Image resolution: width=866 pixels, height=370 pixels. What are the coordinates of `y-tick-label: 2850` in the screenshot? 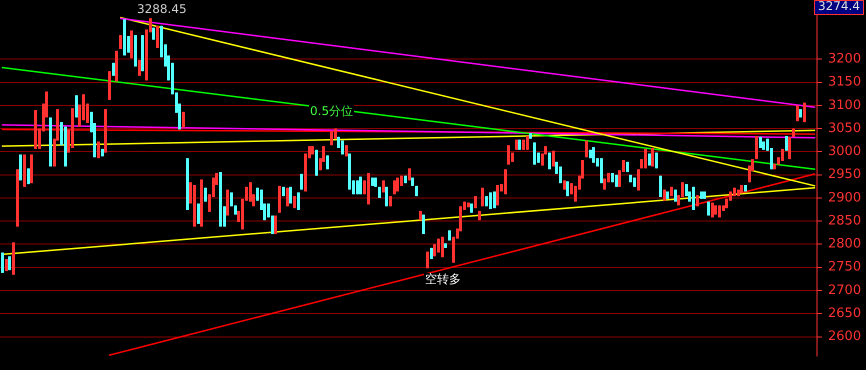 It's located at (845, 220).